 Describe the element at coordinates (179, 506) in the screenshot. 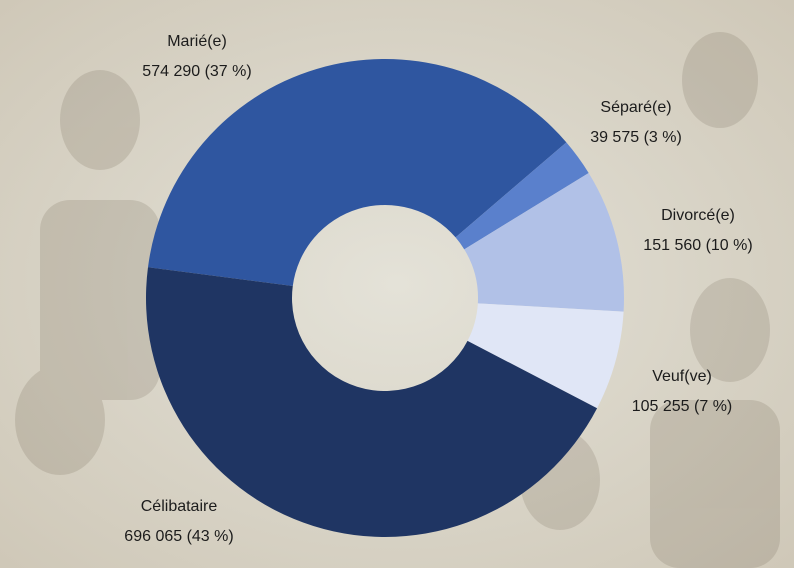

I see `slice-label: Célibataire` at that location.